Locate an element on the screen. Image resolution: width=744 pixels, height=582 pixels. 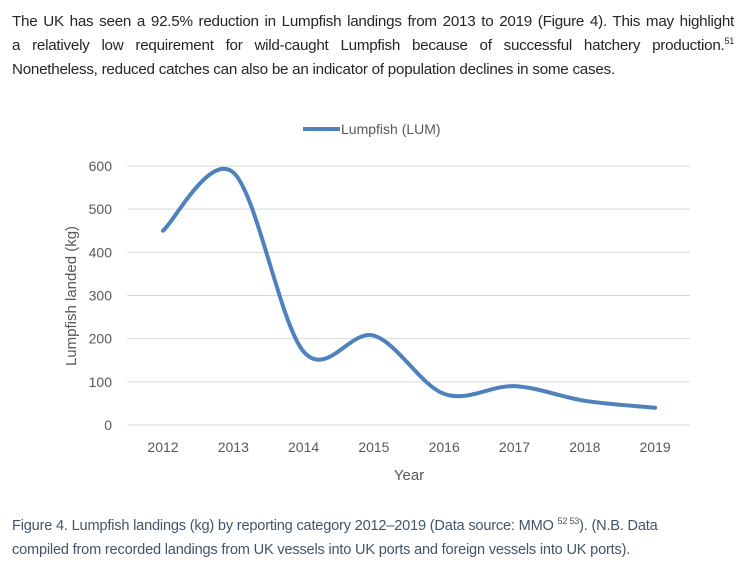
legend: Lumpfish (LUM) is located at coordinates (372, 129).